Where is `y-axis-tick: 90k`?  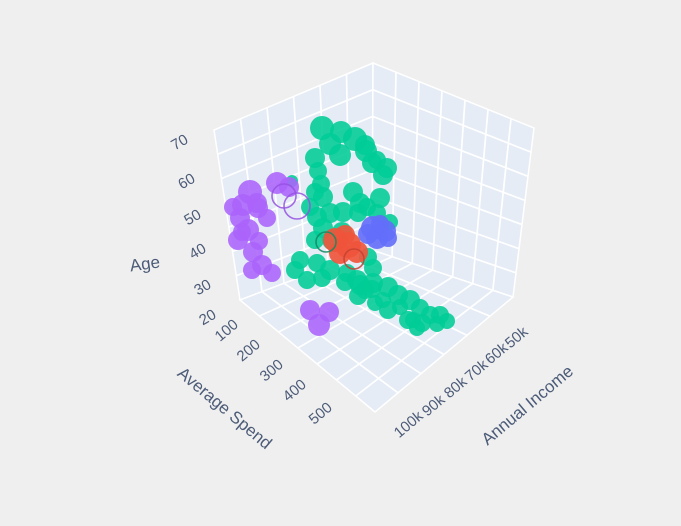
y-axis-tick: 90k is located at coordinates (434, 405).